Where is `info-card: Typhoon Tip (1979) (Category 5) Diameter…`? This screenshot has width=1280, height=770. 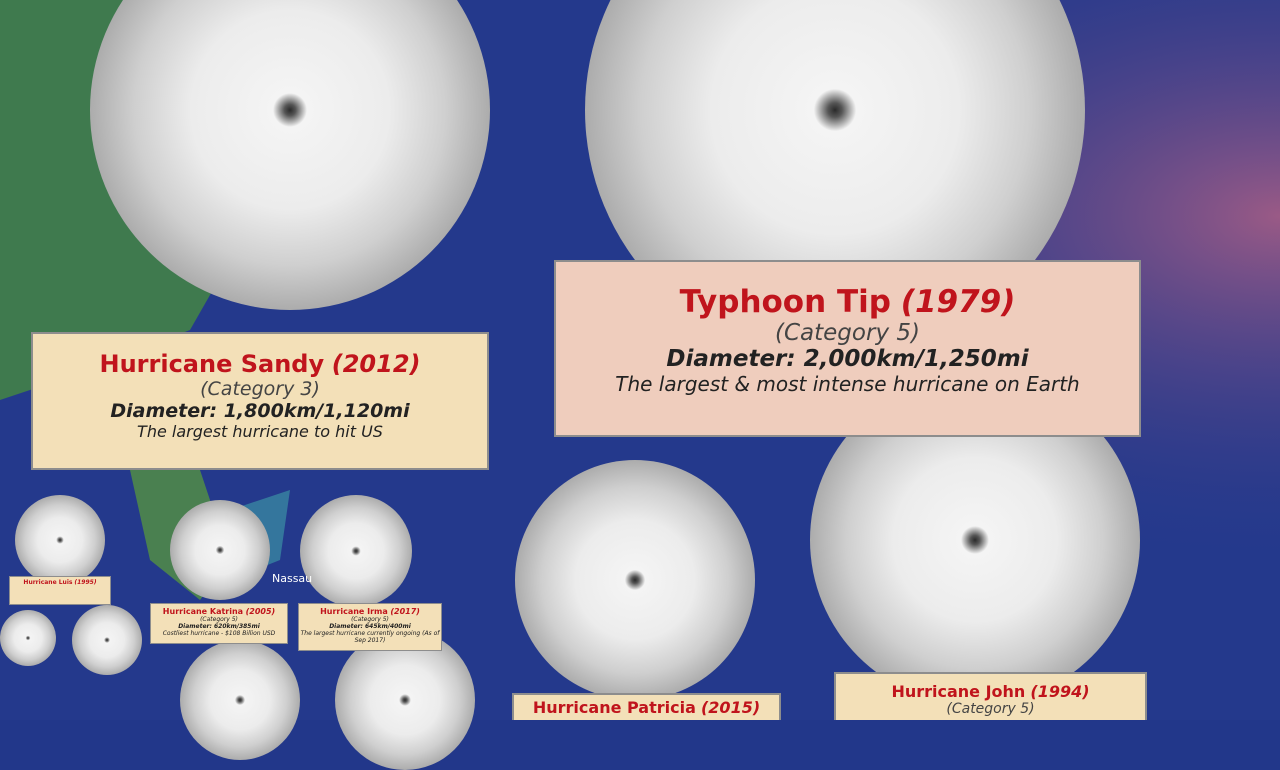 info-card: Typhoon Tip (1979) (Category 5) Diameter… is located at coordinates (847, 348).